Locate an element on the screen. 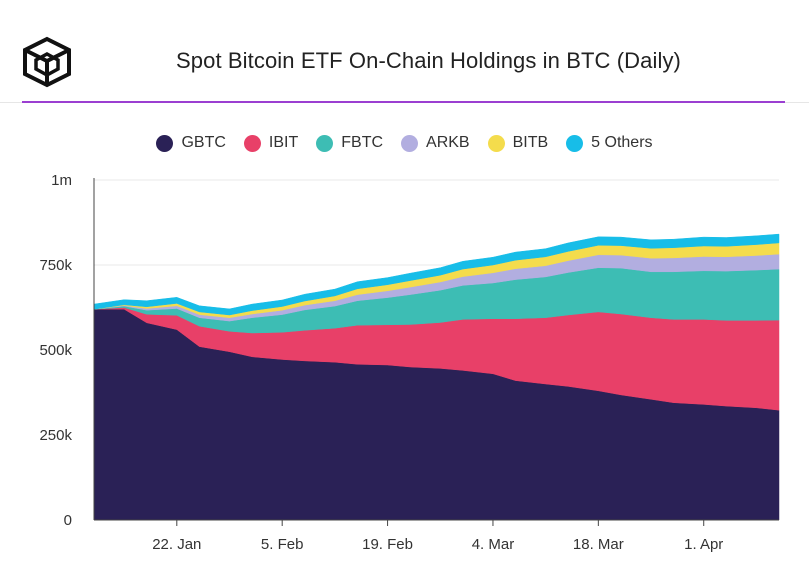 The image size is (809, 565). legend-item: IBIT is located at coordinates (271, 143).